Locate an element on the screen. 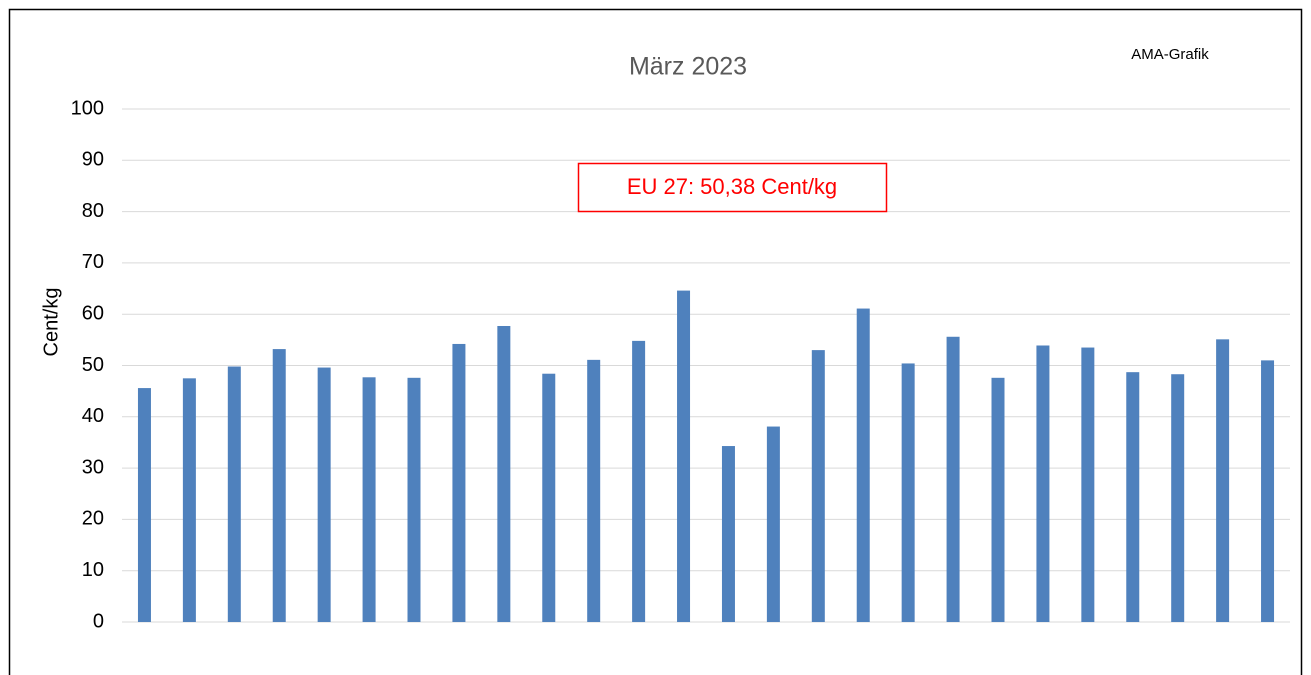 The width and height of the screenshot is (1311, 675). y-tick-label: 80 is located at coordinates (93, 211).